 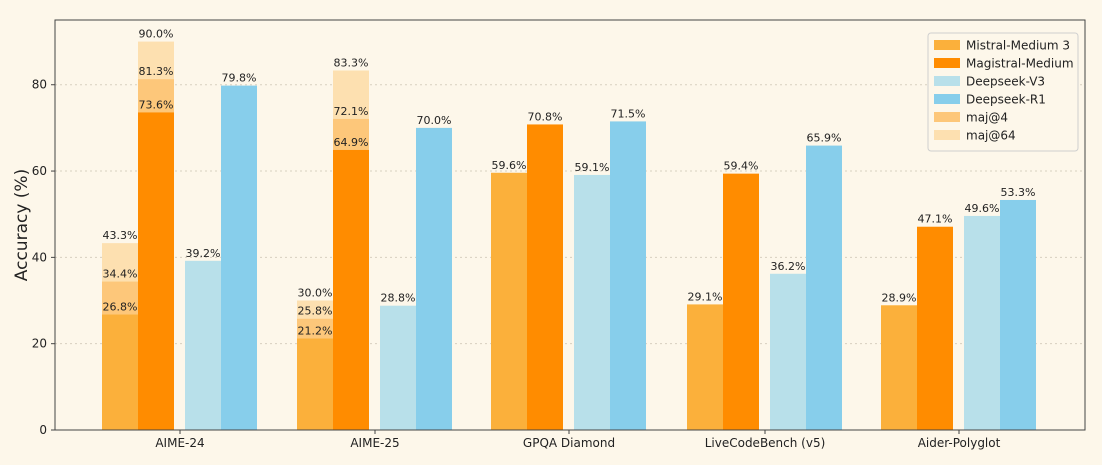 I want to click on legend-box, so click(x=1003, y=92).